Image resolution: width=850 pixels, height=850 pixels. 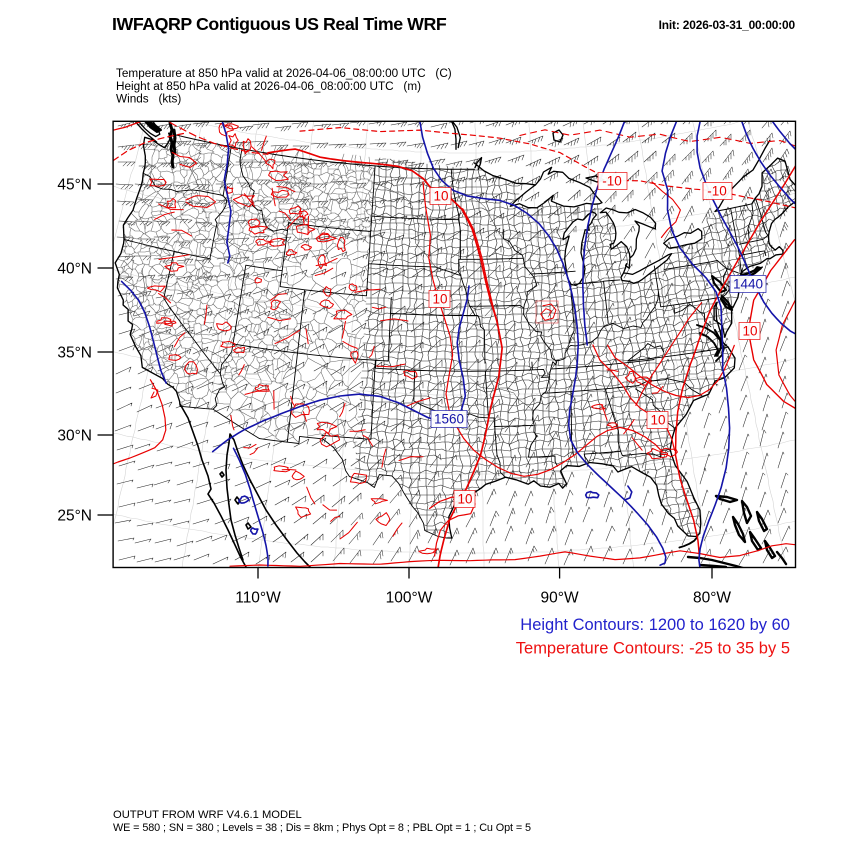 What do you see at coordinates (409, 598) in the screenshot?
I see `svg-text: 100°W` at bounding box center [409, 598].